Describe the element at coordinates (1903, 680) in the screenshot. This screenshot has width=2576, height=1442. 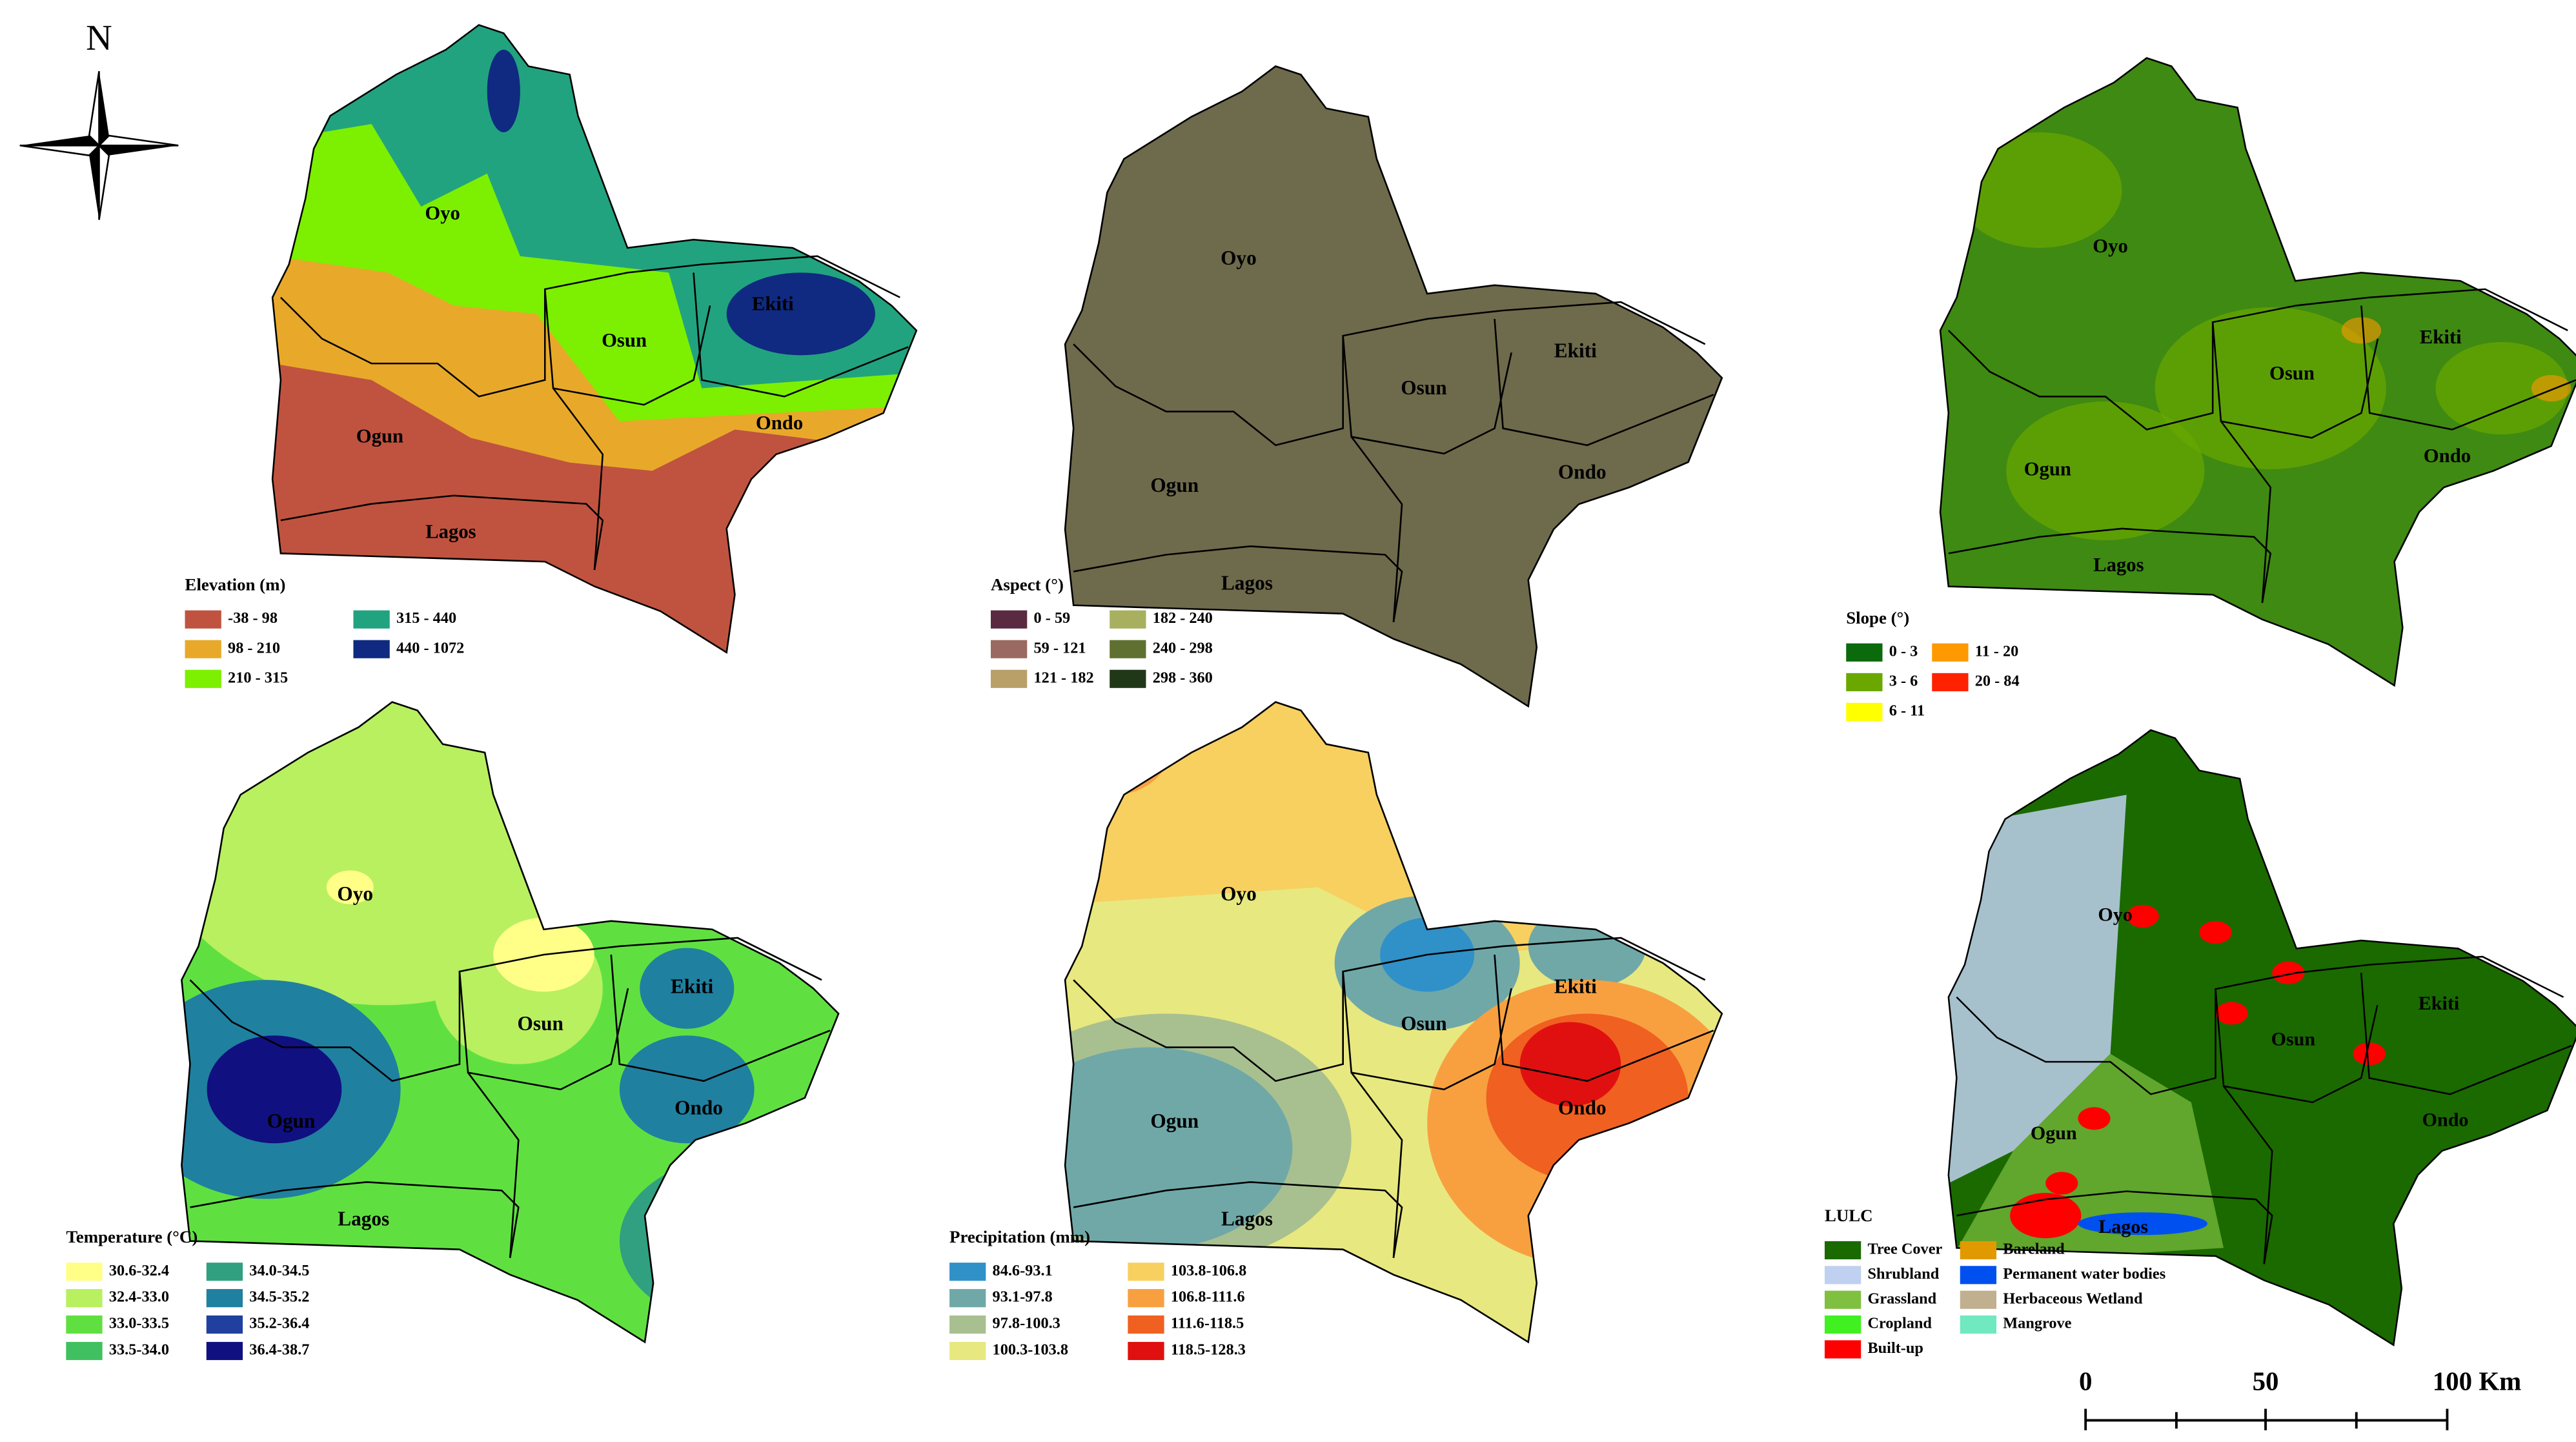
I see `legend-label: 3 - 6` at that location.